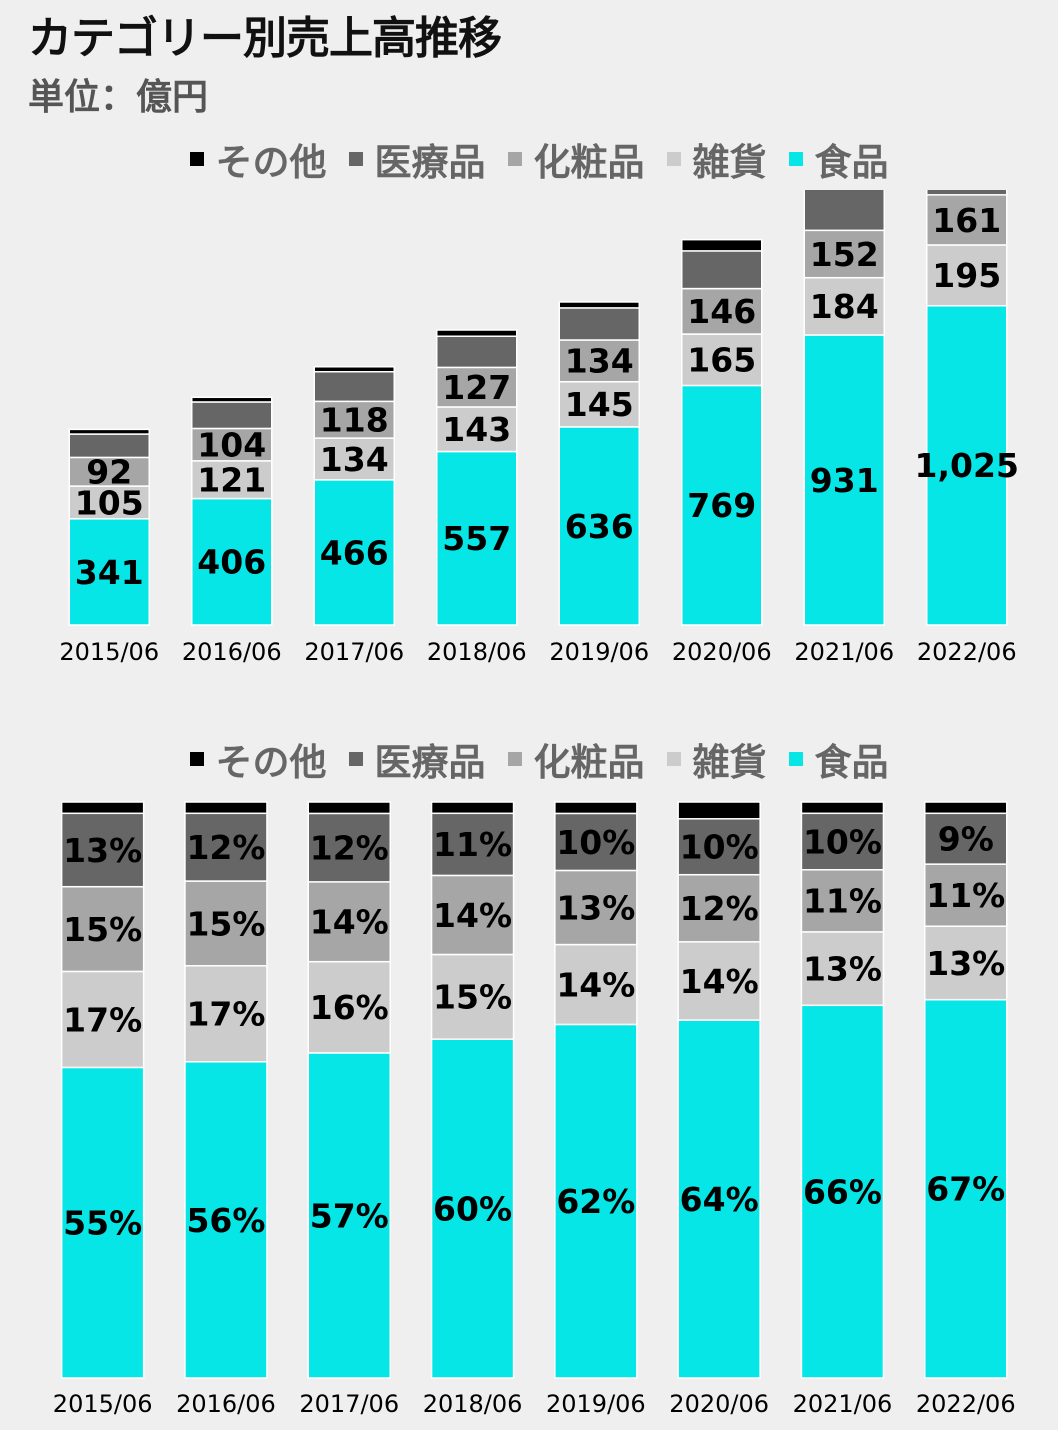  What do you see at coordinates (589, 162) in the screenshot?
I see `legend-label-cosmetics: 化粧品` at bounding box center [589, 162].